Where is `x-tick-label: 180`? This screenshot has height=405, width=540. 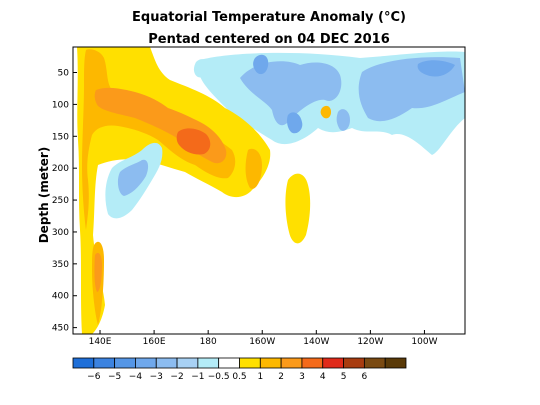 x-tick-label: 180 is located at coordinates (208, 342).